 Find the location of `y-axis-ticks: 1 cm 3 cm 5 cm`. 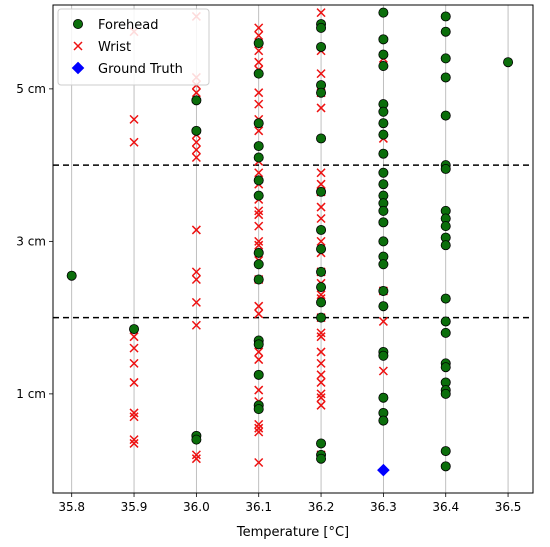

y-axis-ticks: 1 cm 3 cm 5 cm is located at coordinates (34, 241).